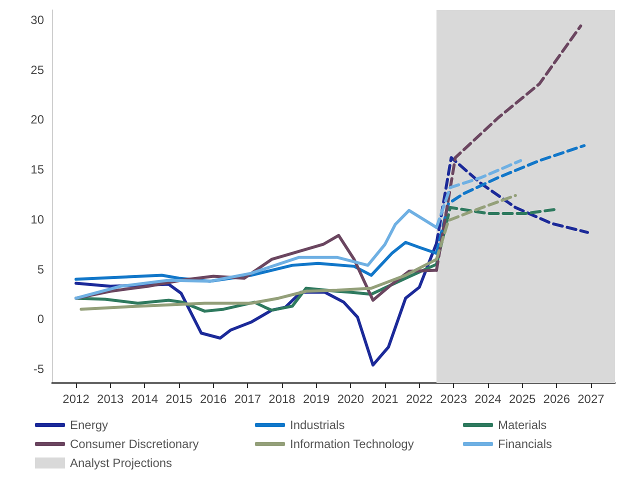 This screenshot has width=639, height=477. Describe the element at coordinates (282, 399) in the screenshot. I see `x-tick-label: 2018` at that location.